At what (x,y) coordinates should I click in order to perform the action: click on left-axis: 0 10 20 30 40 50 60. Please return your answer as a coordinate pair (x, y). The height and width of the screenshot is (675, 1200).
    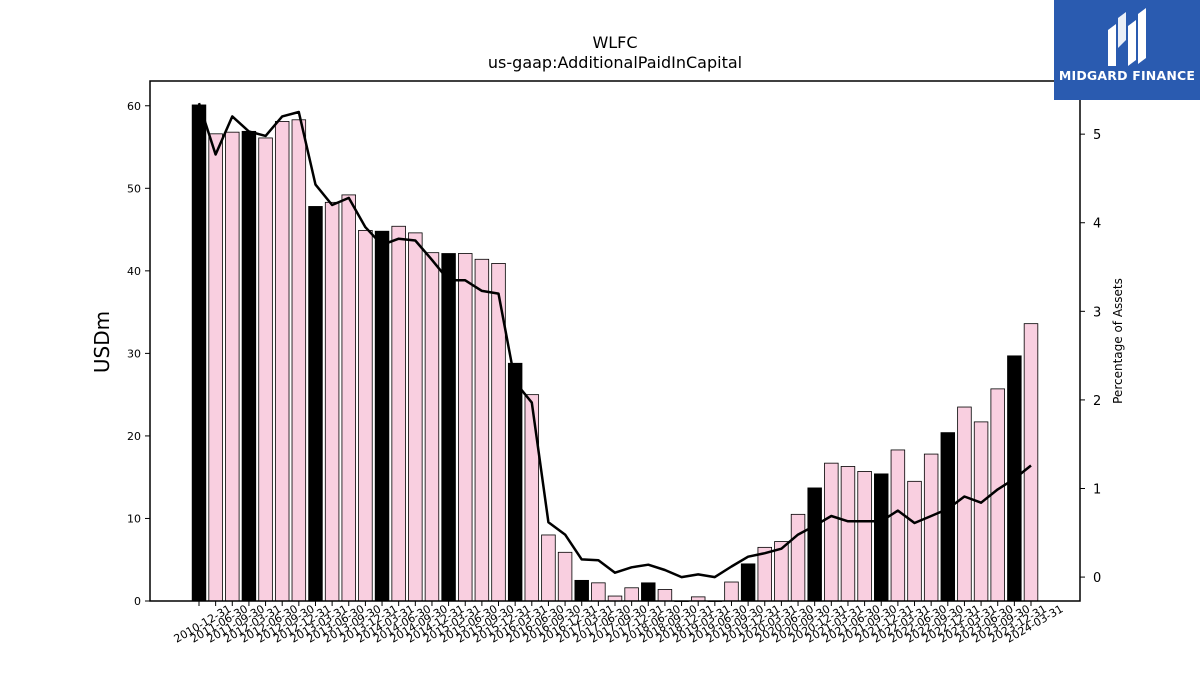
    Looking at the image, I should click on (138, 354).